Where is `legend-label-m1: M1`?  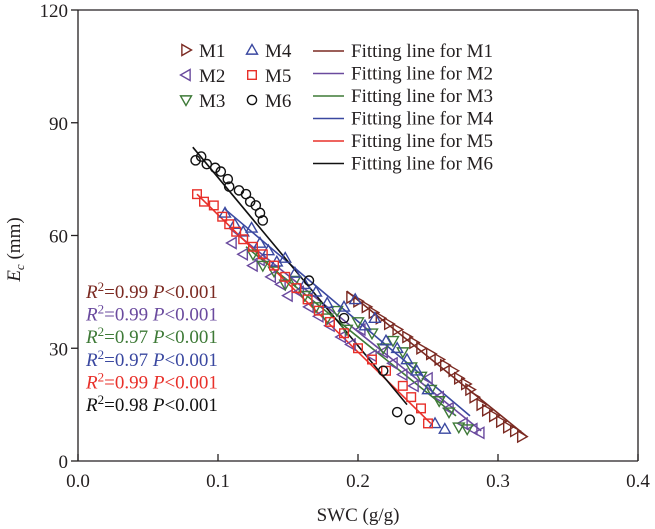 legend-label-m1: M1 is located at coordinates (212, 51).